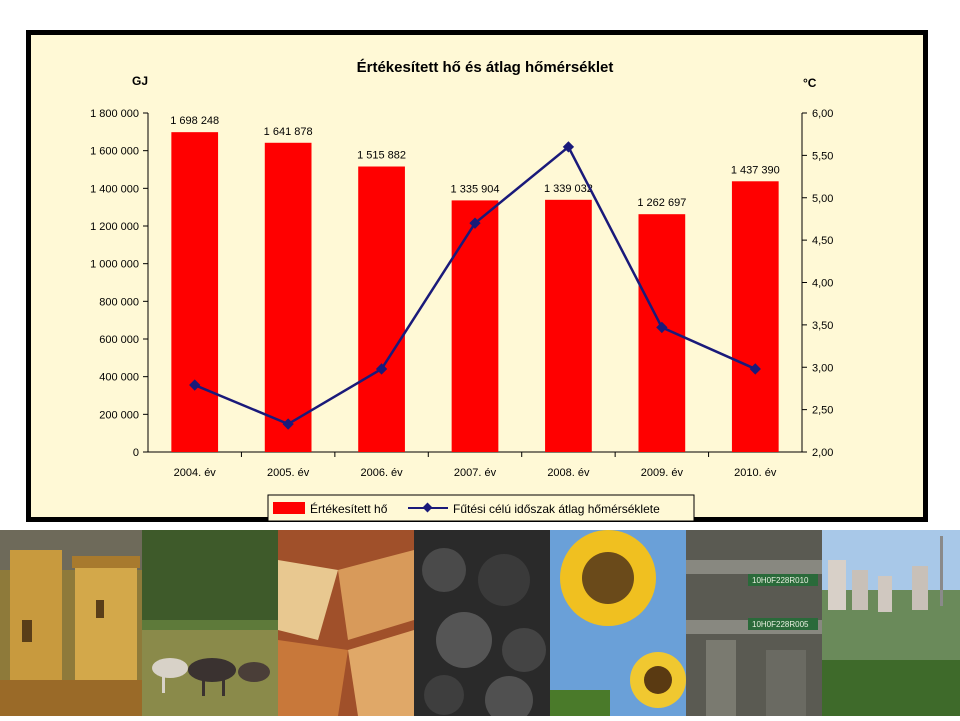 Image resolution: width=960 pixels, height=721 pixels. Describe the element at coordinates (556, 509) in the screenshot. I see `legend-label-line: Fűtési célú időszak átlag hőmérséklete` at that location.